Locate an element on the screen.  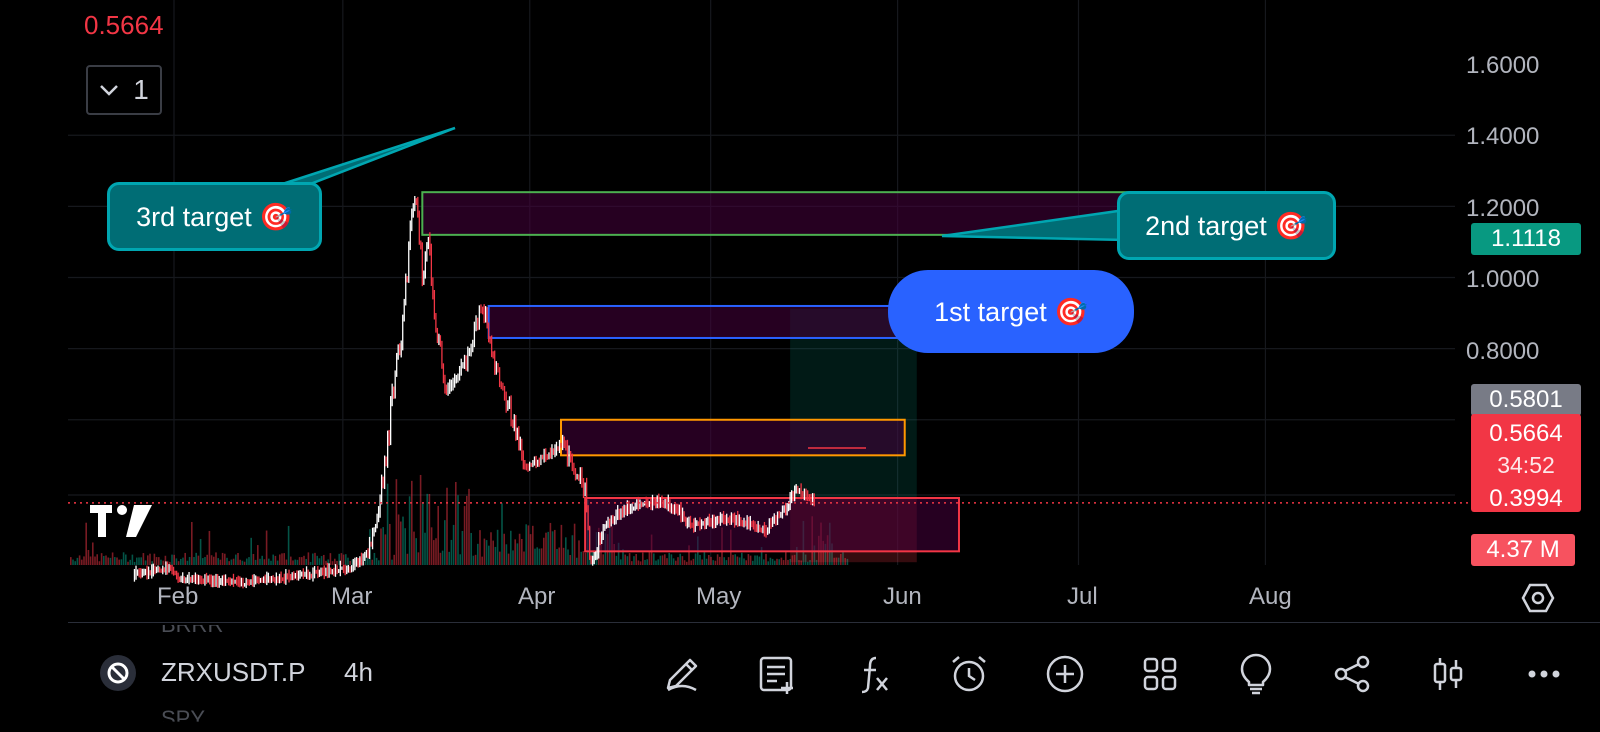
callout-second-target: 2nd target 🎯 is located at coordinates (1226, 225).